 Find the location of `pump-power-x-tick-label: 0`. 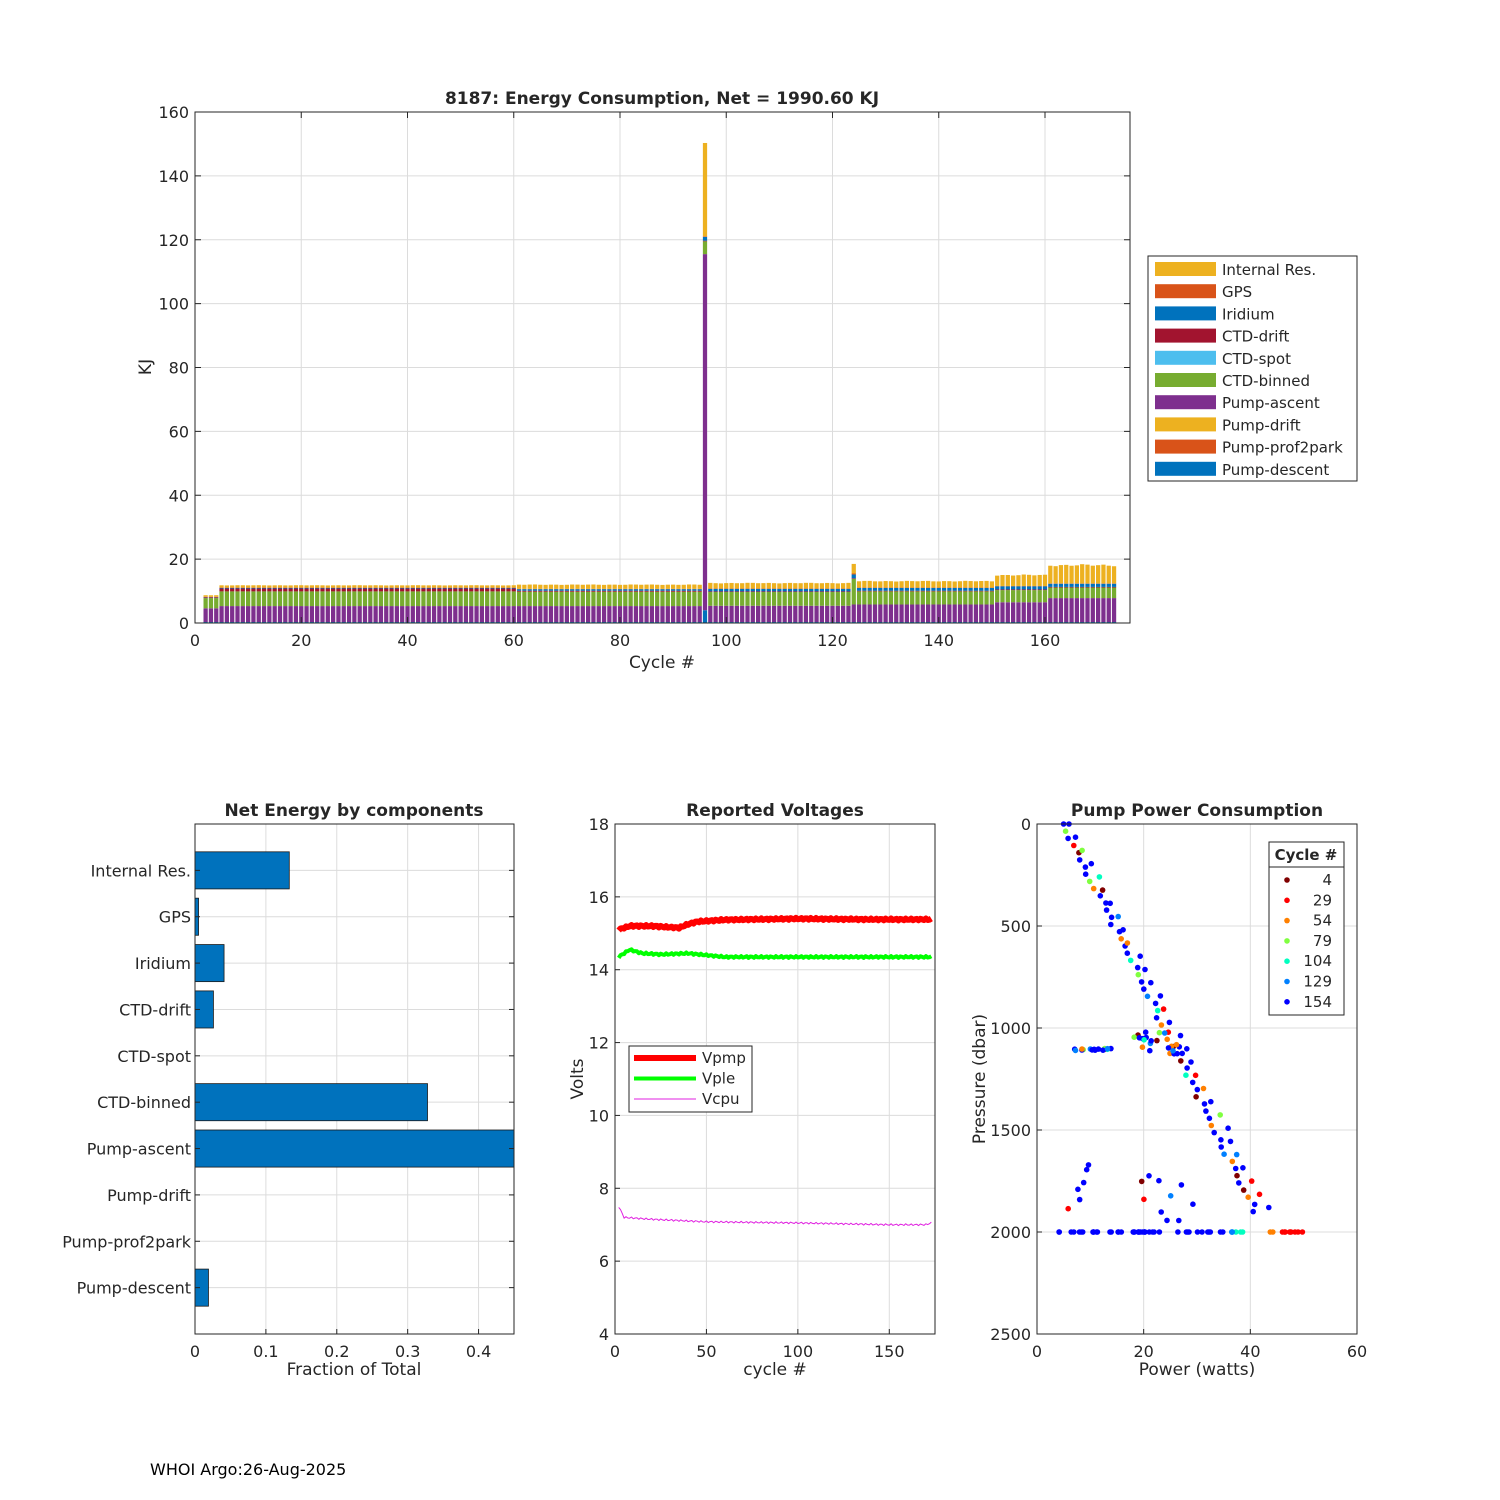

pump-power-x-tick-label: 0 is located at coordinates (1037, 1351).